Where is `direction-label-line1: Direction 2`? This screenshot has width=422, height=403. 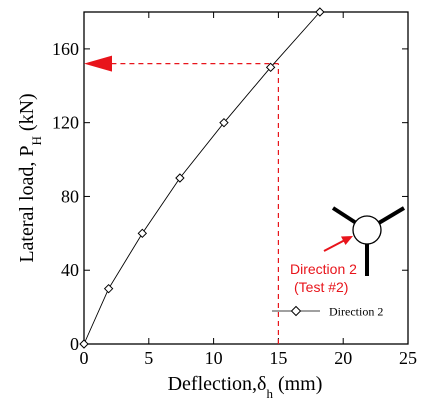
direction-label-line1: Direction 2 is located at coordinates (323, 269).